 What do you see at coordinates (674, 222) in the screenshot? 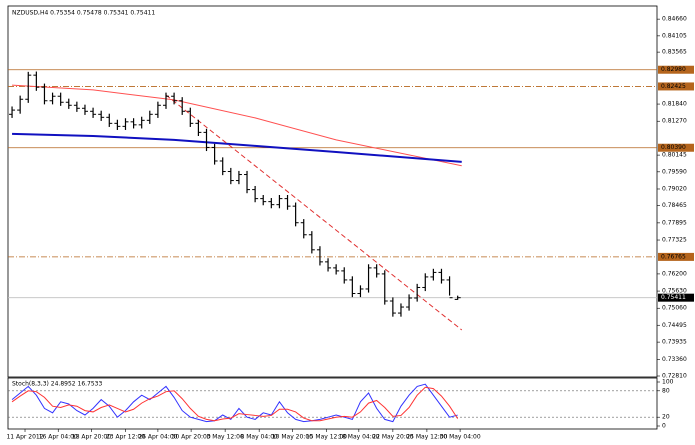
I see `y-tick-label: 0.77895` at bounding box center [674, 222].